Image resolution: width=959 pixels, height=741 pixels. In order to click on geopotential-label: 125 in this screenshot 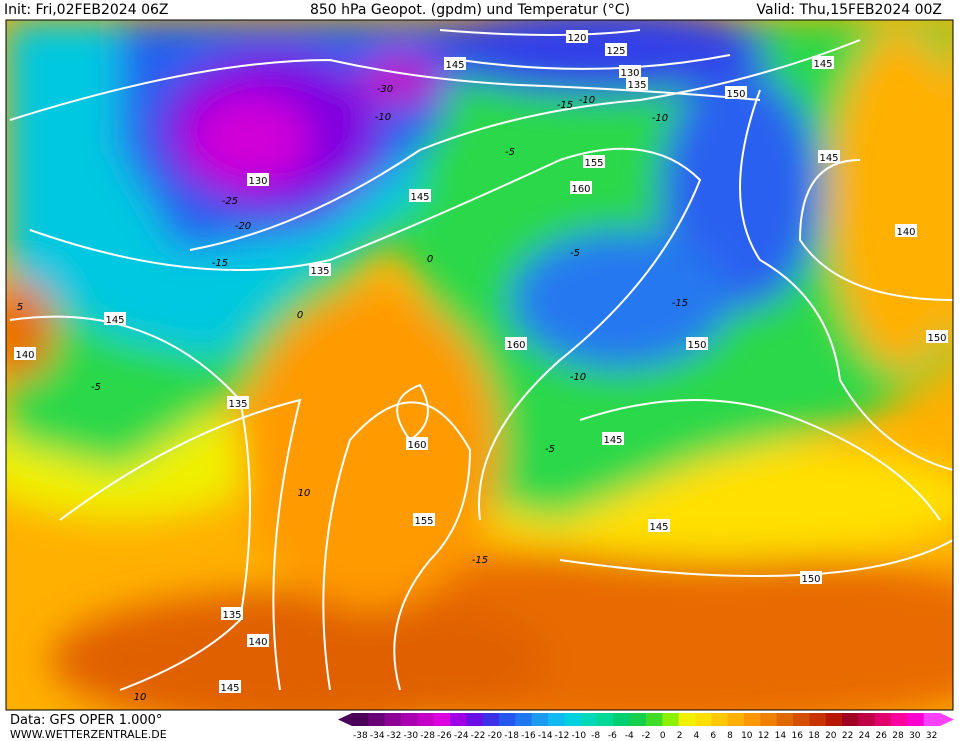, I will do `click(615, 51)`.